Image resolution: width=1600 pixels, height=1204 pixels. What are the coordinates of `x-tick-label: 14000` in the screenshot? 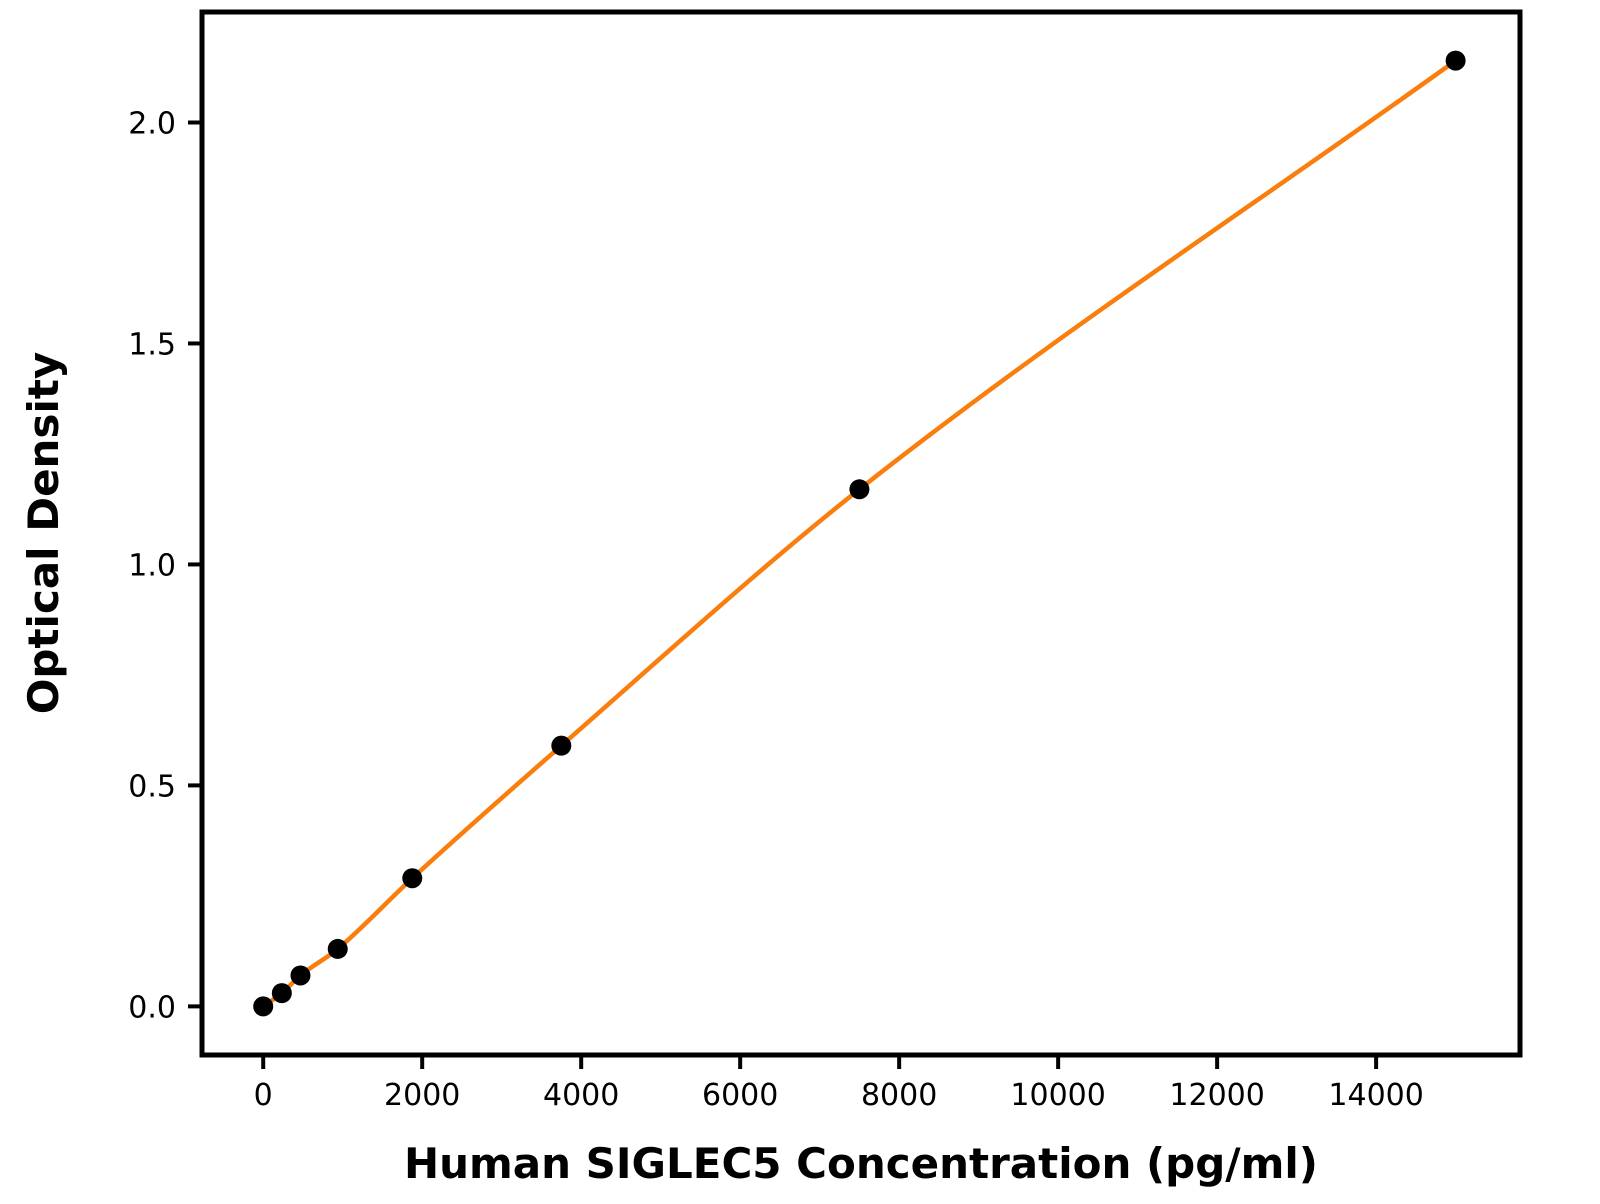 It's located at (1375, 1095).